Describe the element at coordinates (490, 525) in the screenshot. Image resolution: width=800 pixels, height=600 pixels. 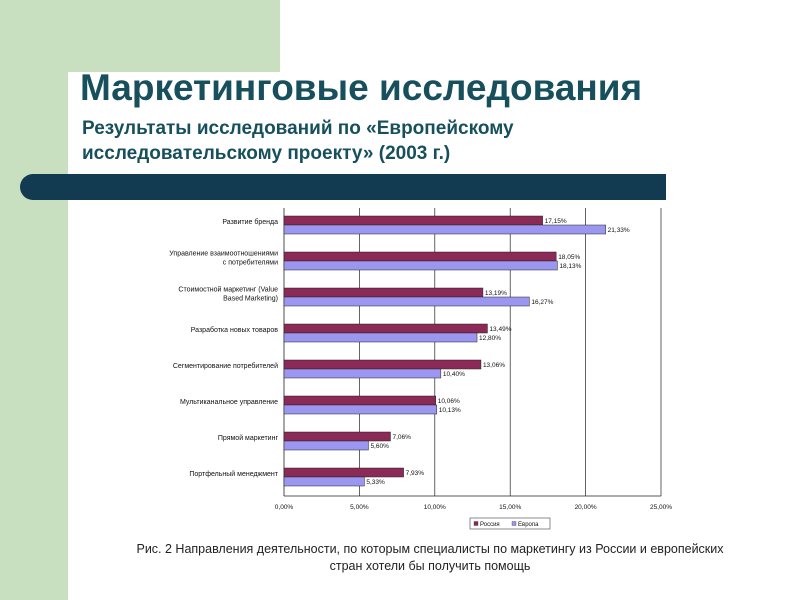
I see `legend-label-russia: Россия` at that location.